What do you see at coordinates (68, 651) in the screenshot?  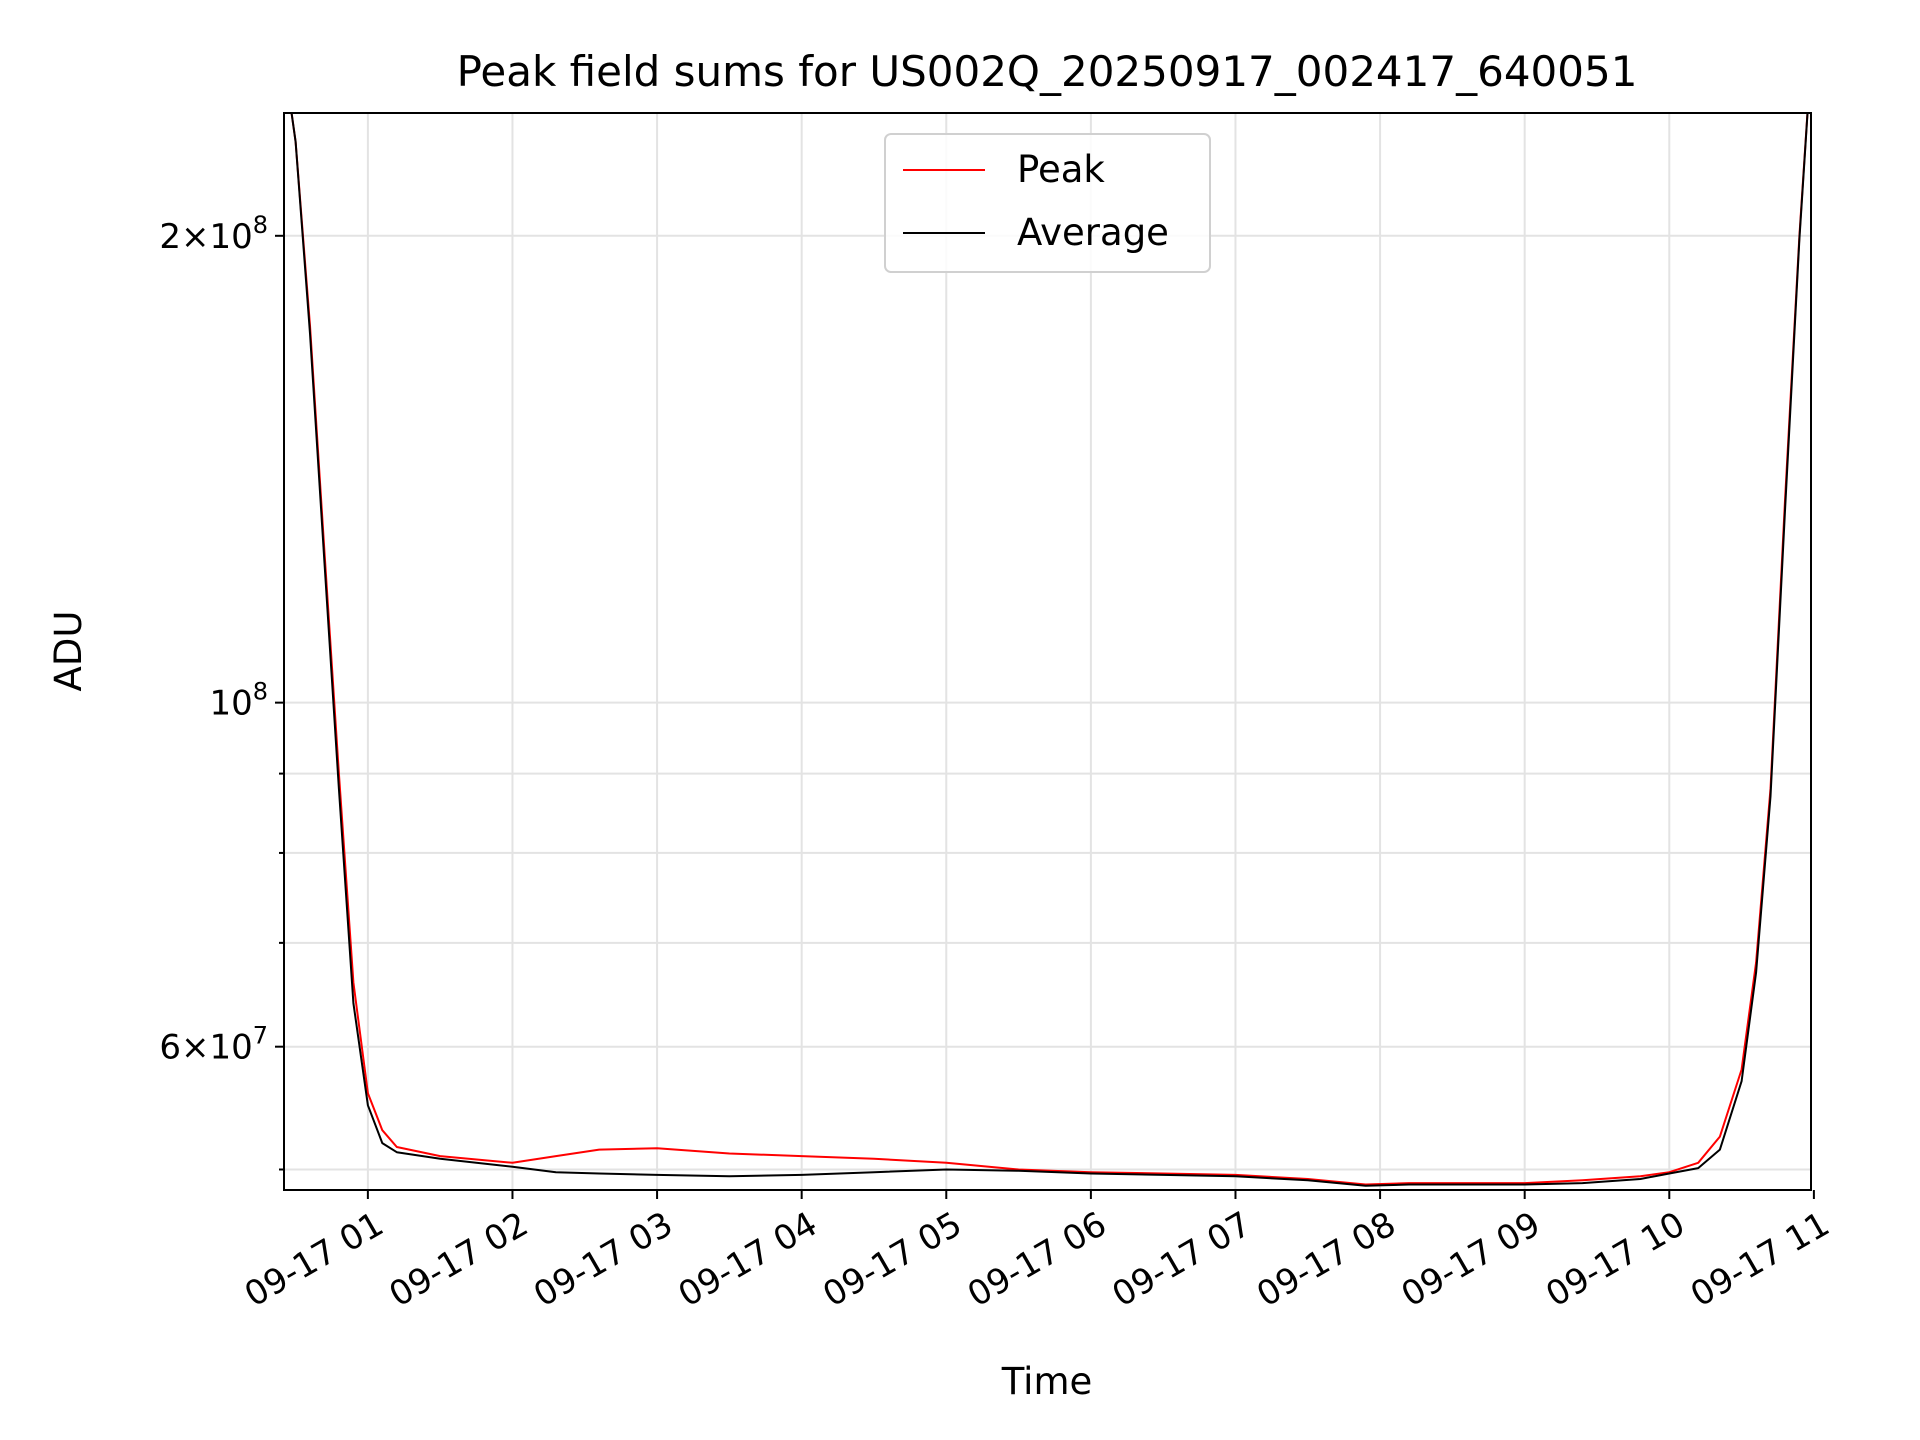 I see `y-axis-label: ADU` at bounding box center [68, 651].